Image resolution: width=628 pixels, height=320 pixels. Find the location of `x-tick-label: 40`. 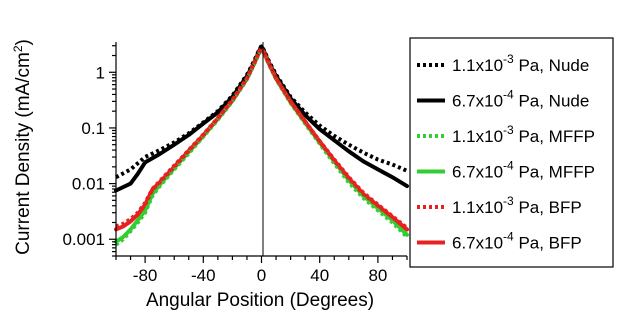

x-tick-label: 40 is located at coordinates (319, 275).